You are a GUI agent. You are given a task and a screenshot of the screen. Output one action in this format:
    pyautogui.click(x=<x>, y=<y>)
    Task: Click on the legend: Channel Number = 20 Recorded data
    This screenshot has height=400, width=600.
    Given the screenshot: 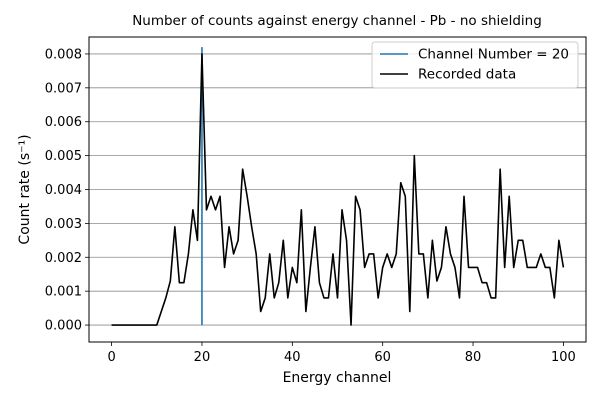 What is the action you would take?
    pyautogui.click(x=475, y=65)
    